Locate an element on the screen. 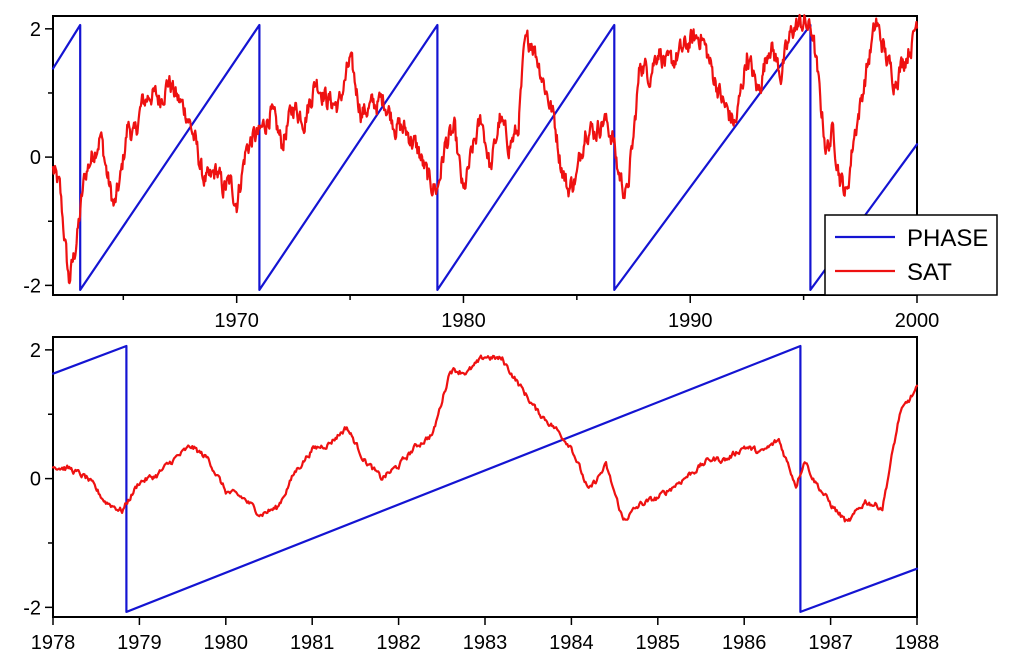  legend: PHASE SAT is located at coordinates (911, 255).